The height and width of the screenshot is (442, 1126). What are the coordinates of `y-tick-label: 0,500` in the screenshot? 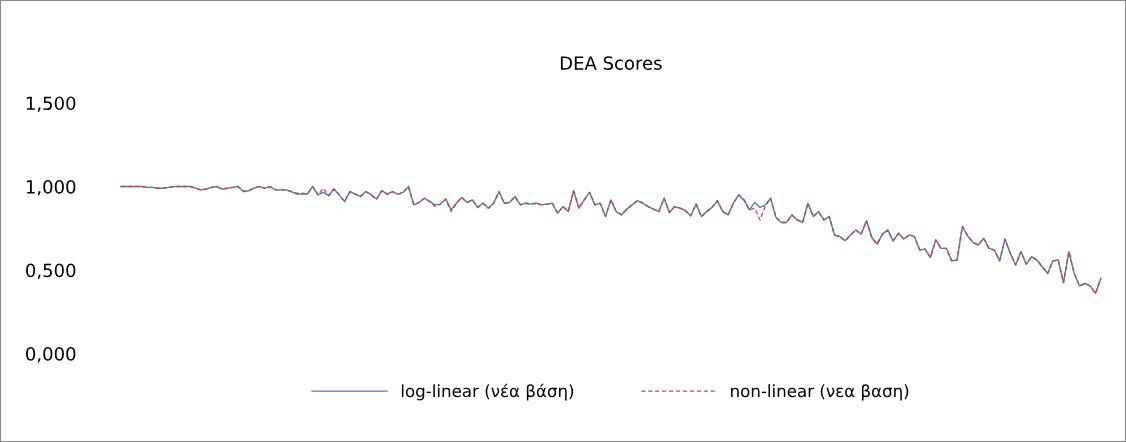 It's located at (51, 271).